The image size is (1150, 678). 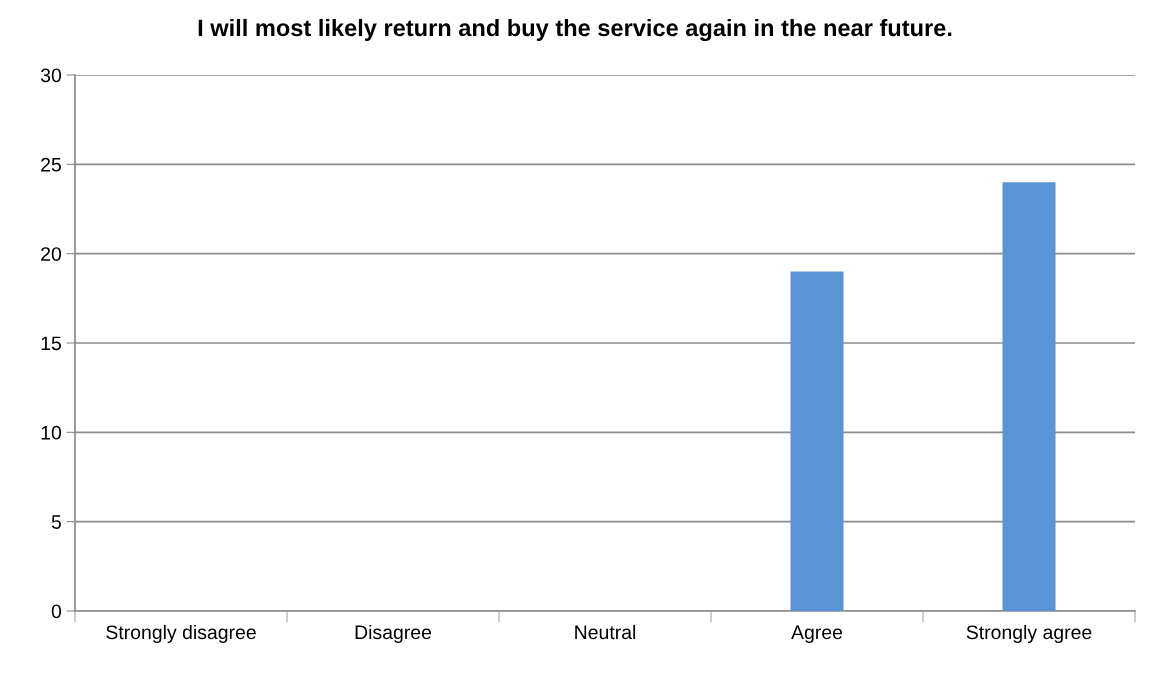 What do you see at coordinates (51, 75) in the screenshot?
I see `y-tick-label: 30` at bounding box center [51, 75].